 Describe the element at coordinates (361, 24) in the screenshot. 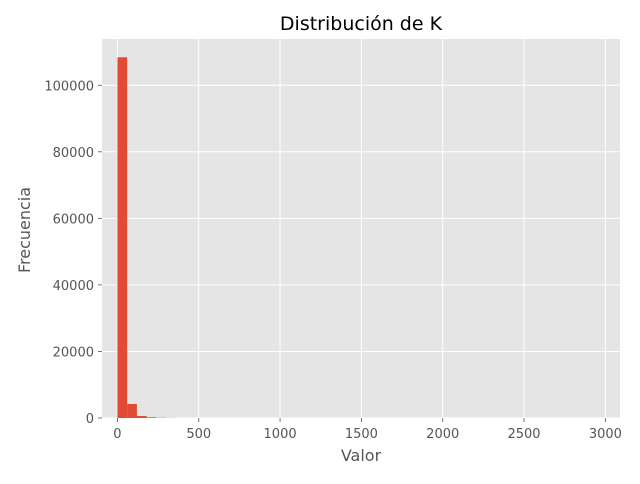

I see `chart-title: Distribución de K` at that location.